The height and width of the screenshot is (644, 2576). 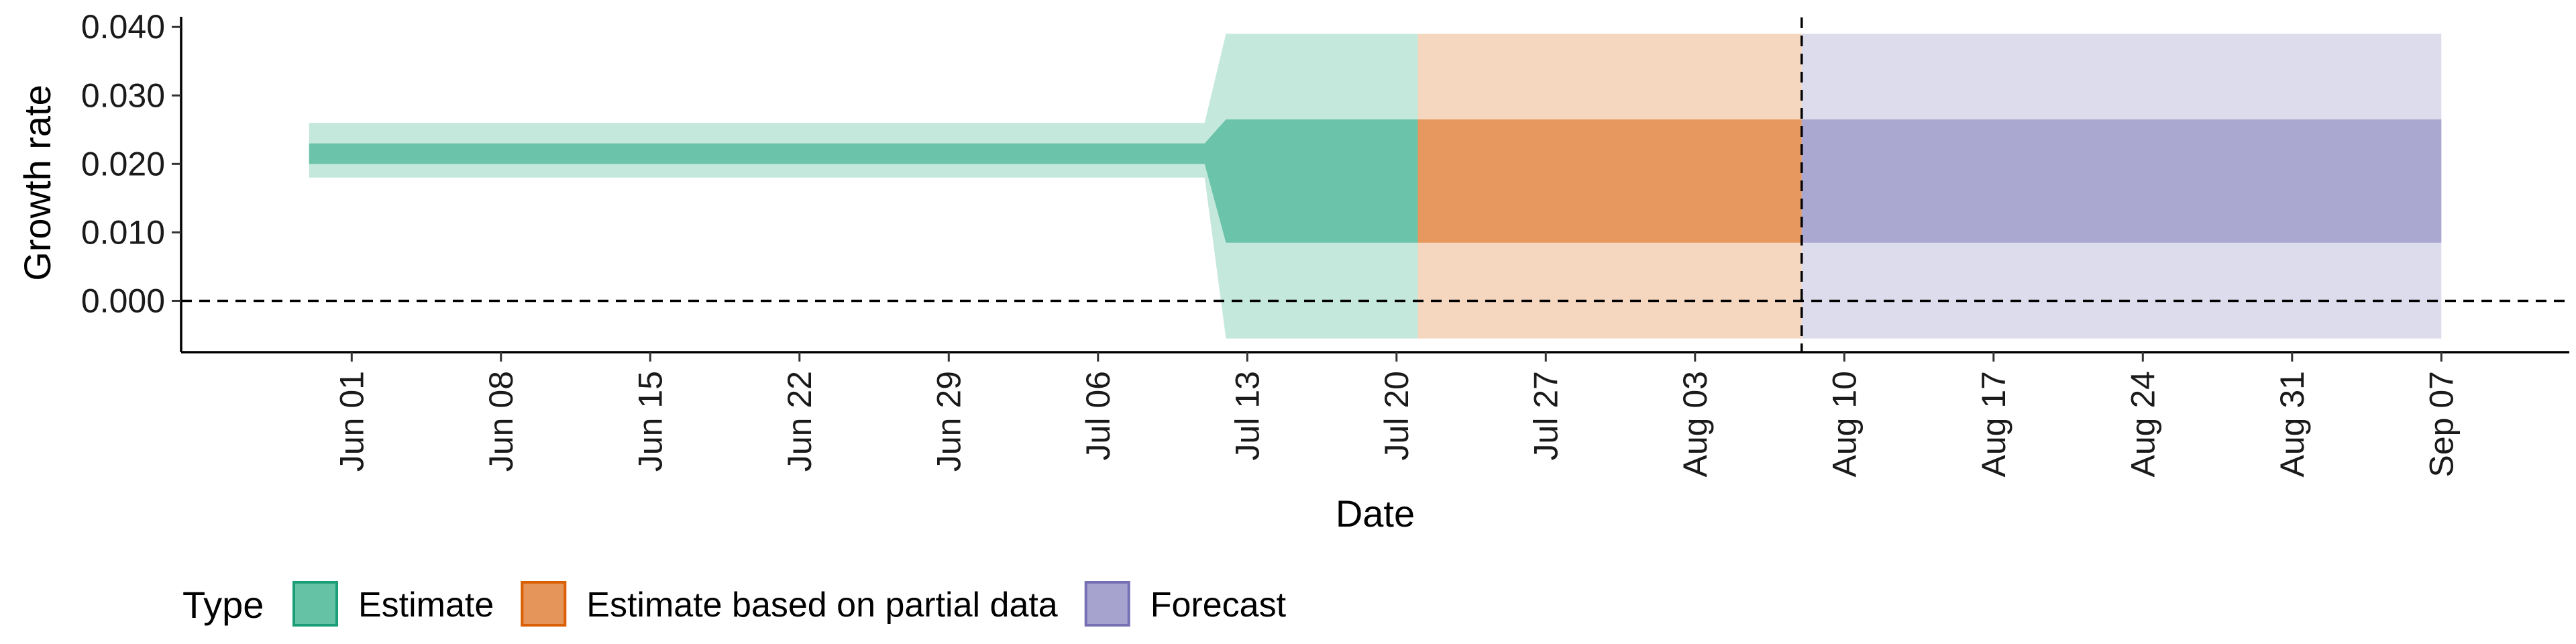 I want to click on ribbon-50-estimate, so click(x=863, y=181).